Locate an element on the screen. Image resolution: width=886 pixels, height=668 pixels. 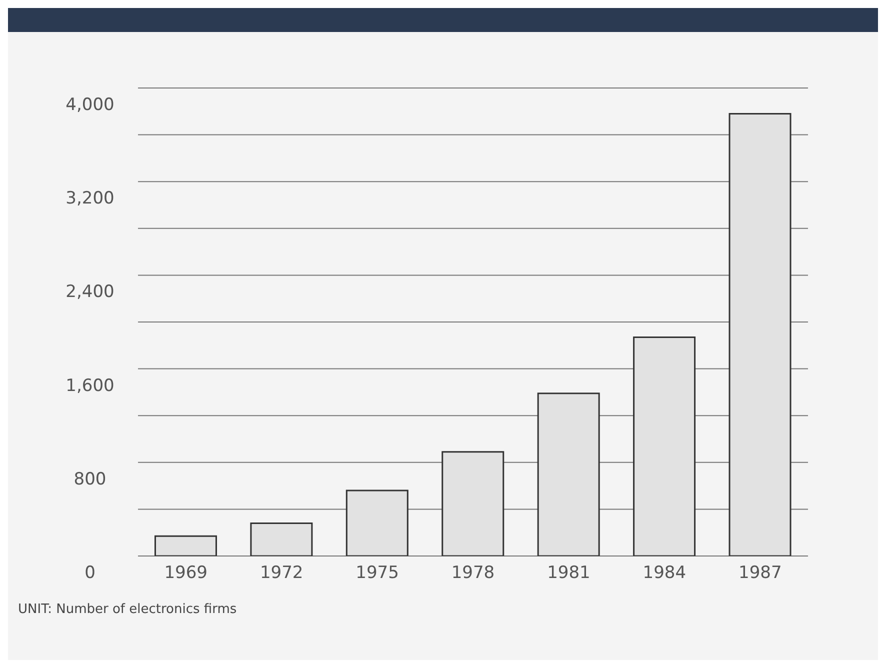
y-tick-label: 800 is located at coordinates (90, 479).